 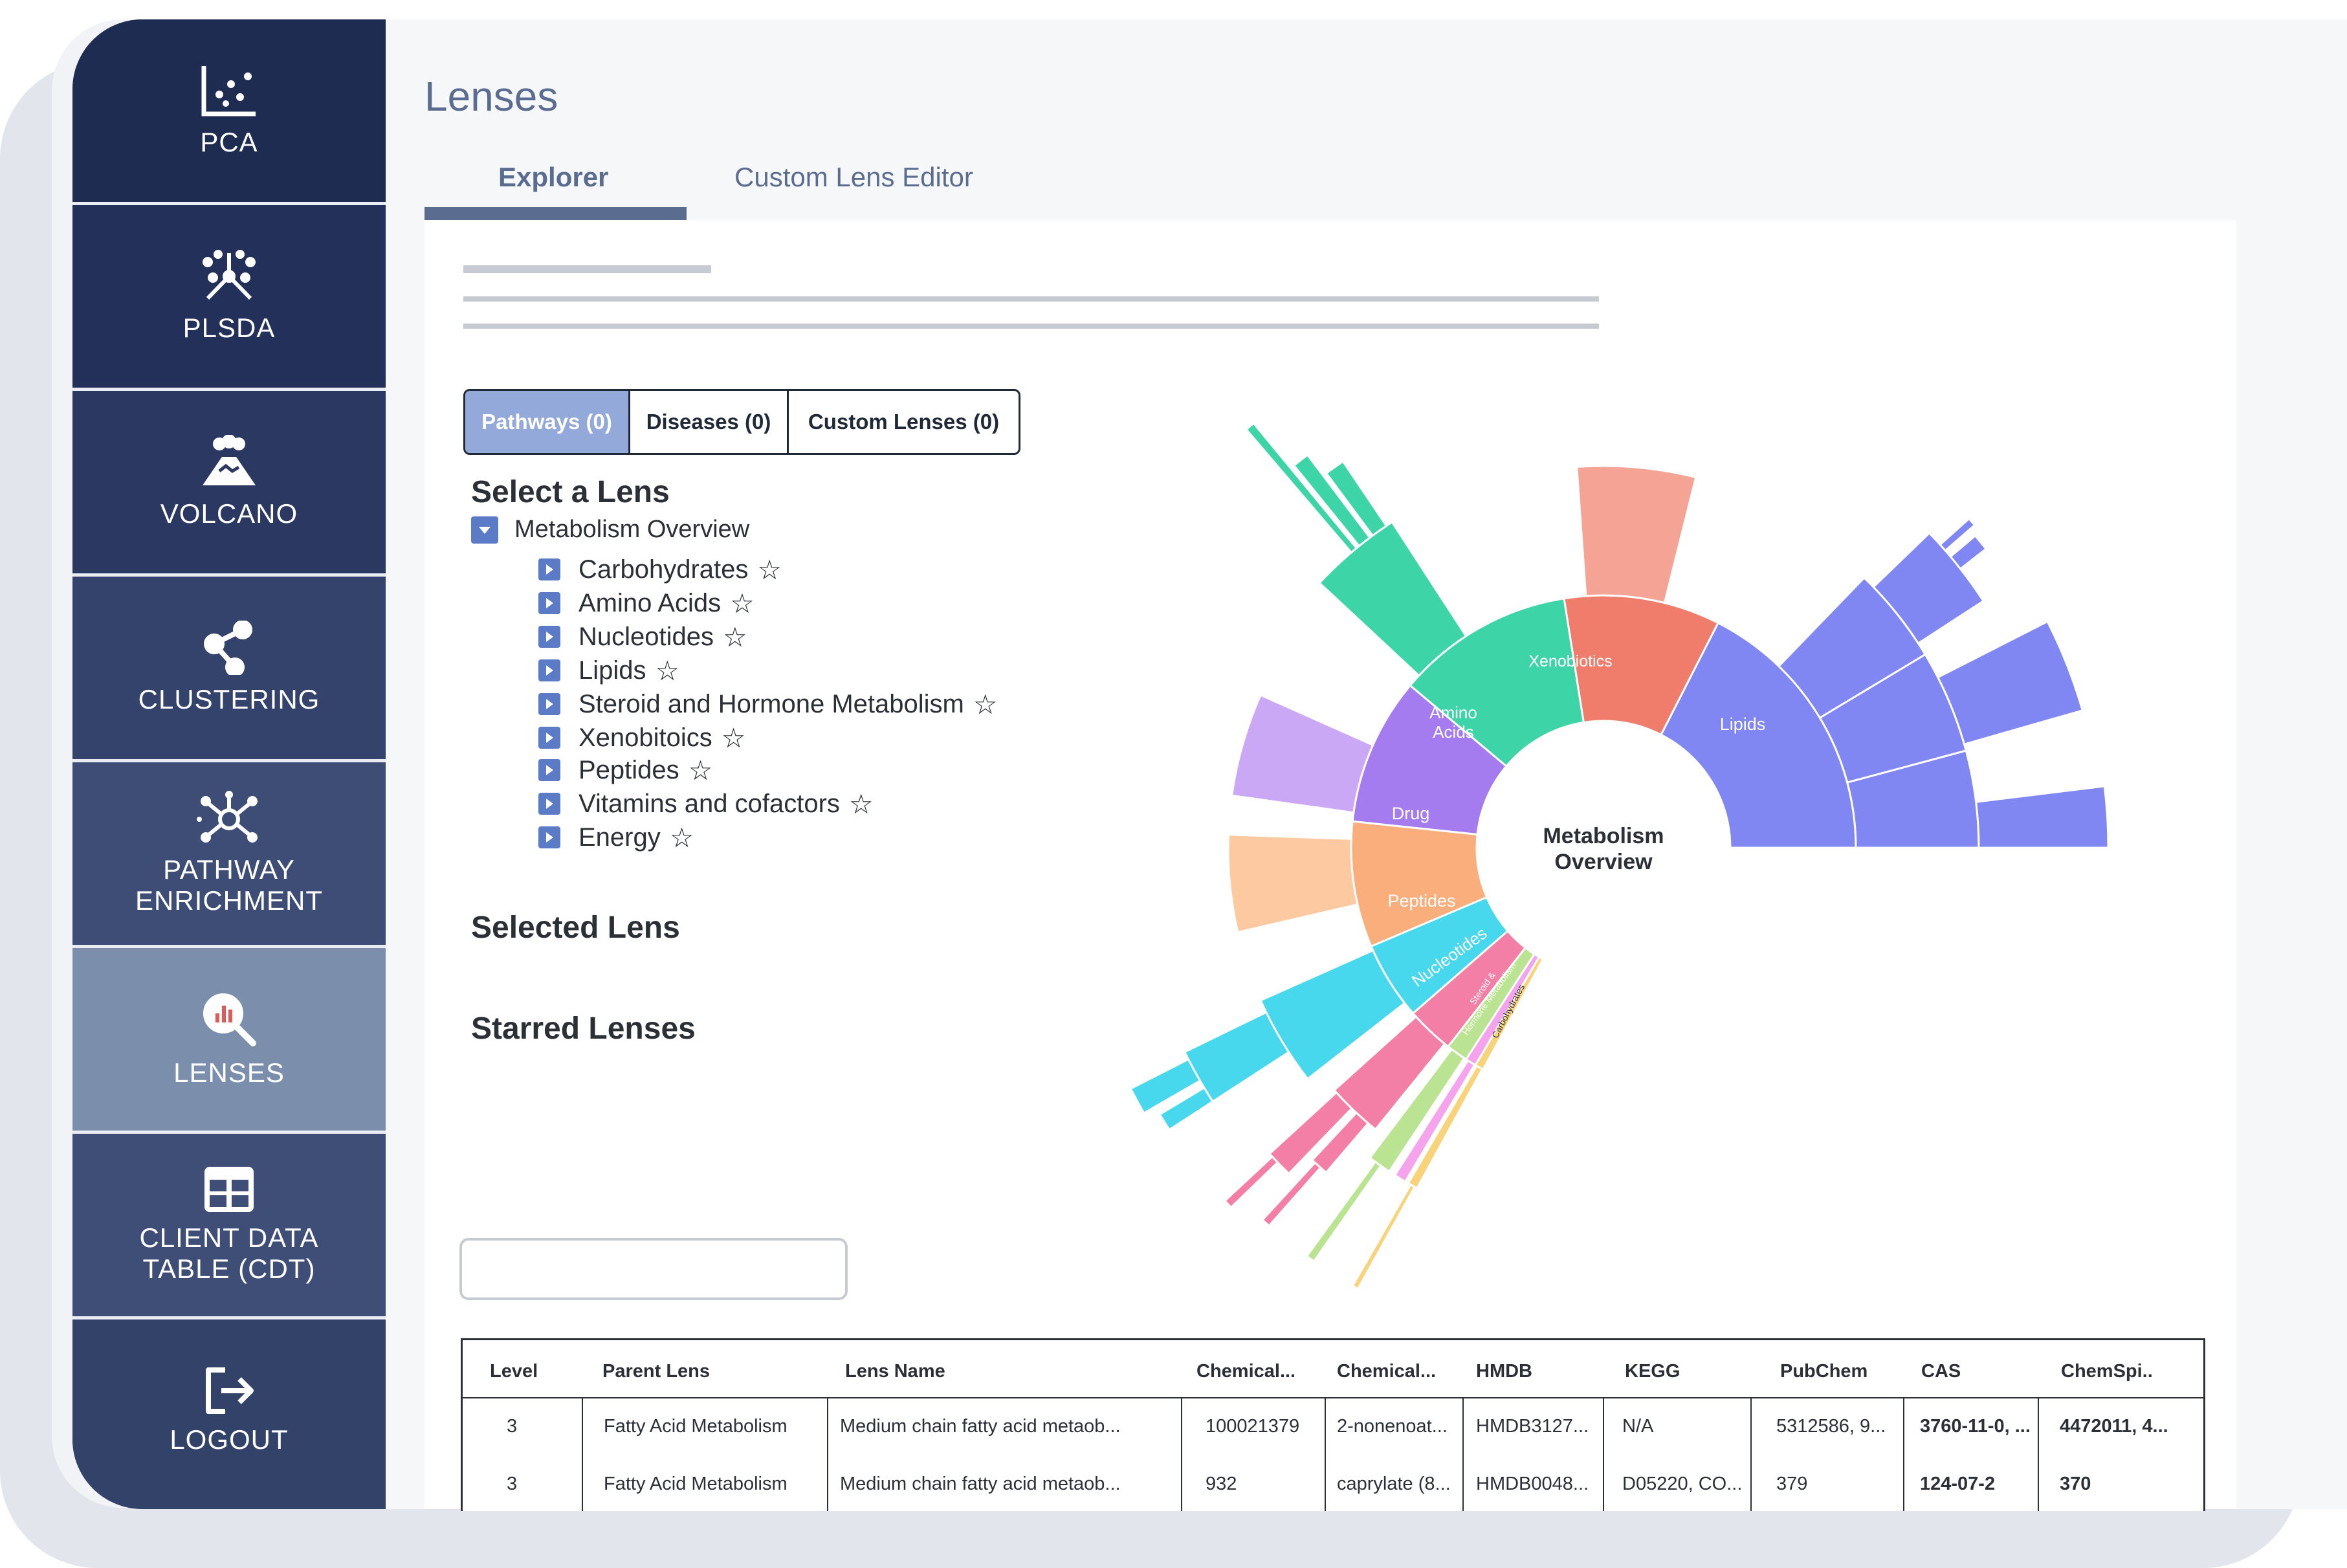 I want to click on page-title: Lenses, so click(x=491, y=96).